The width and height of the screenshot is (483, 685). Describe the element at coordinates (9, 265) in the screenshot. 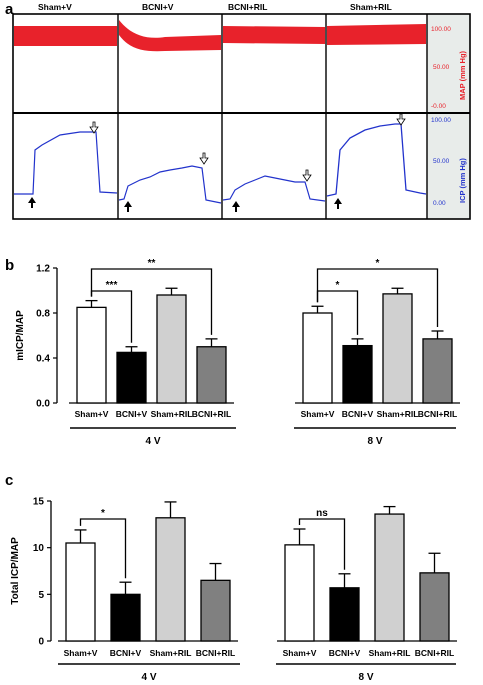

I see `panel-label-b: b` at that location.